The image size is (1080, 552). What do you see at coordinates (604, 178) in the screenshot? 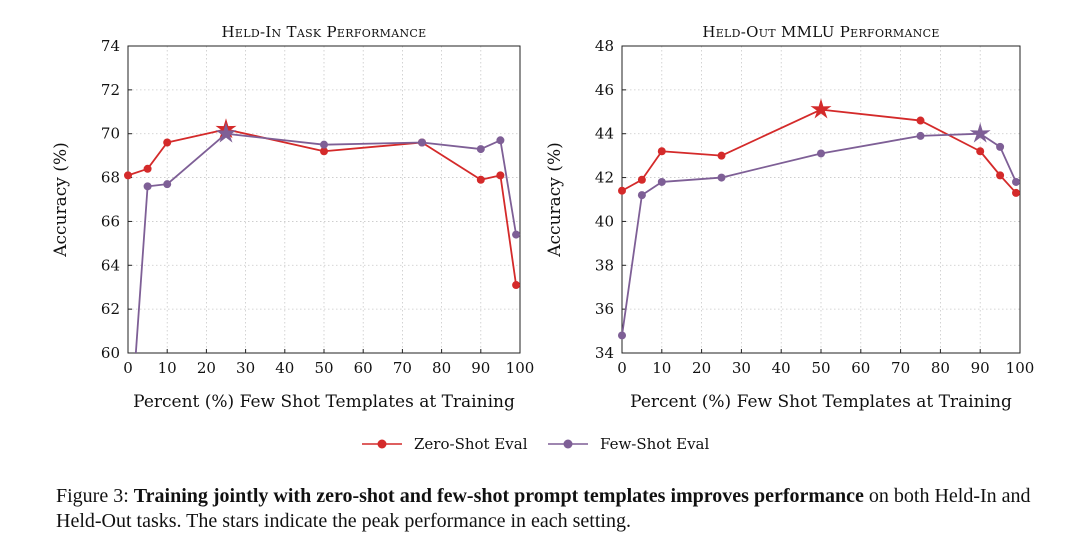
I see `y-tick-label: 42` at bounding box center [604, 178].